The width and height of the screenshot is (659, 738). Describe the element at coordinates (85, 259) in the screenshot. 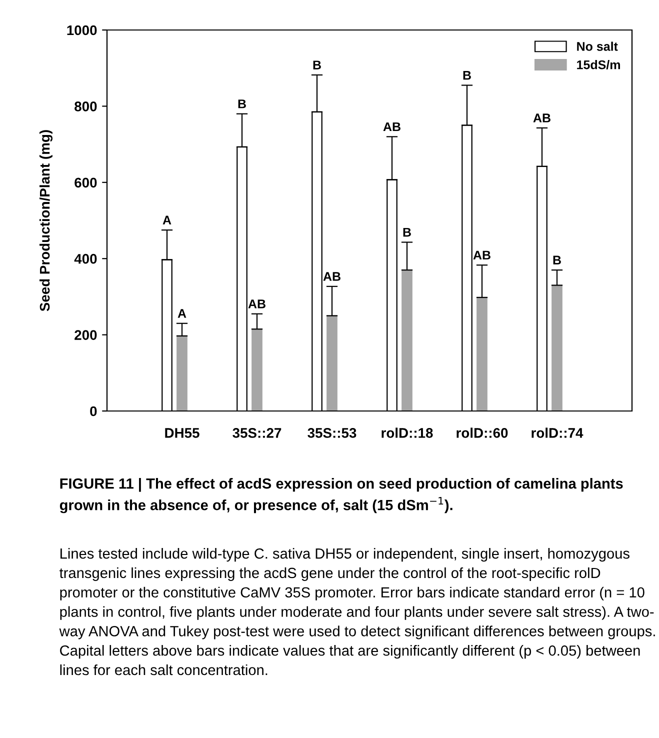

I see `y-tick-label: 400` at that location.